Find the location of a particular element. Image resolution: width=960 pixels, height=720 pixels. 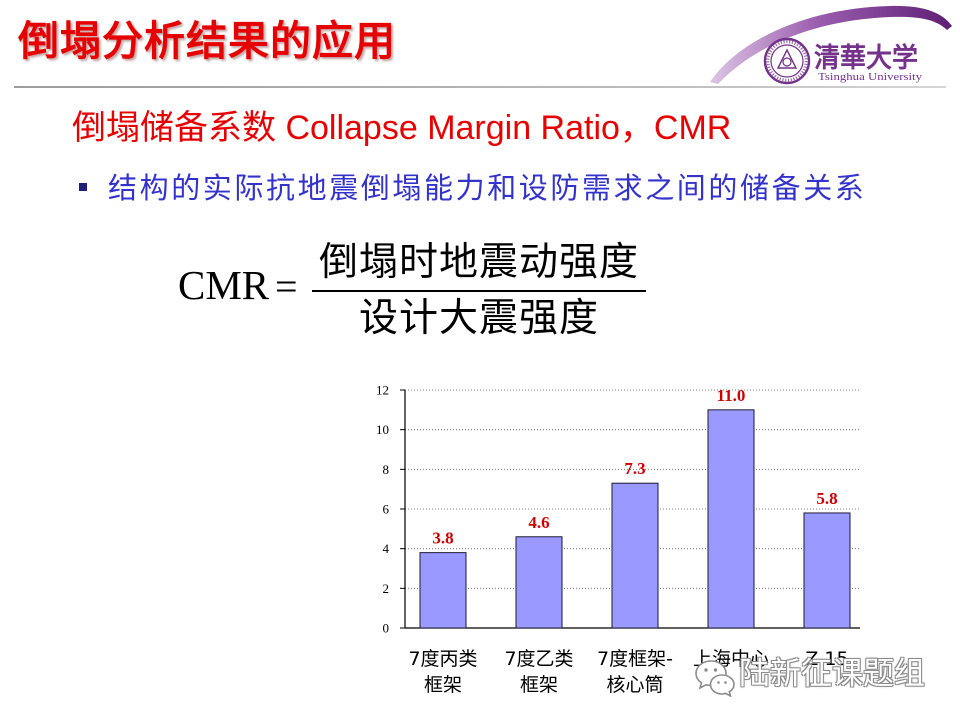

formula-equals-sign: = is located at coordinates (286, 286).